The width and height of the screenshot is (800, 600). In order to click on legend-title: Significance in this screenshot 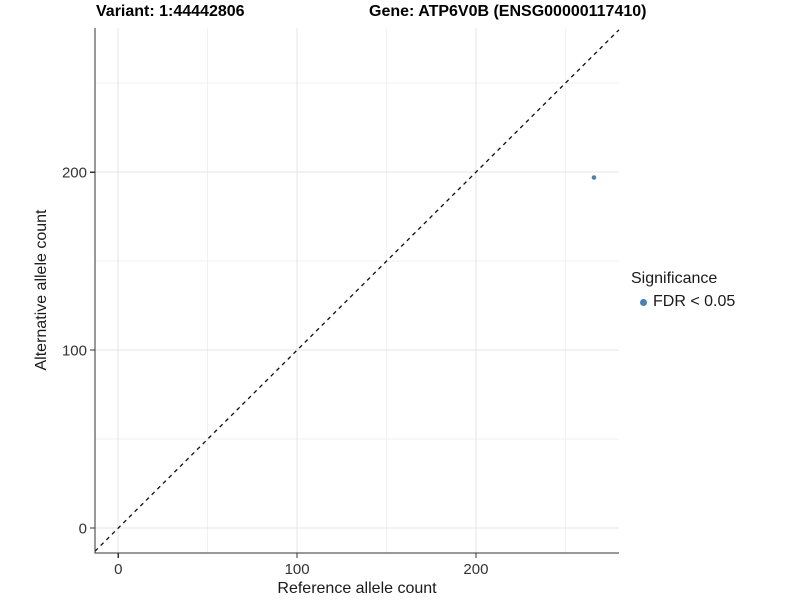, I will do `click(674, 278)`.